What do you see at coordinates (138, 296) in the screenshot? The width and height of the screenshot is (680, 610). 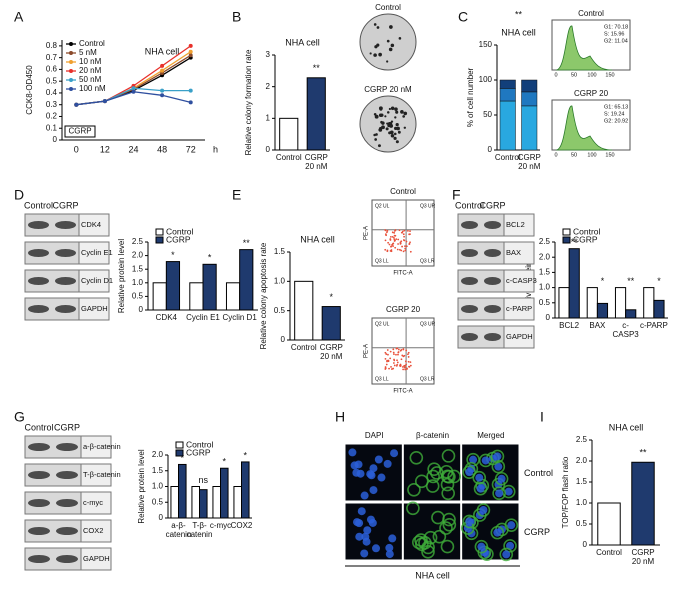 I see `y-tick-label: 0.5` at bounding box center [138, 296].